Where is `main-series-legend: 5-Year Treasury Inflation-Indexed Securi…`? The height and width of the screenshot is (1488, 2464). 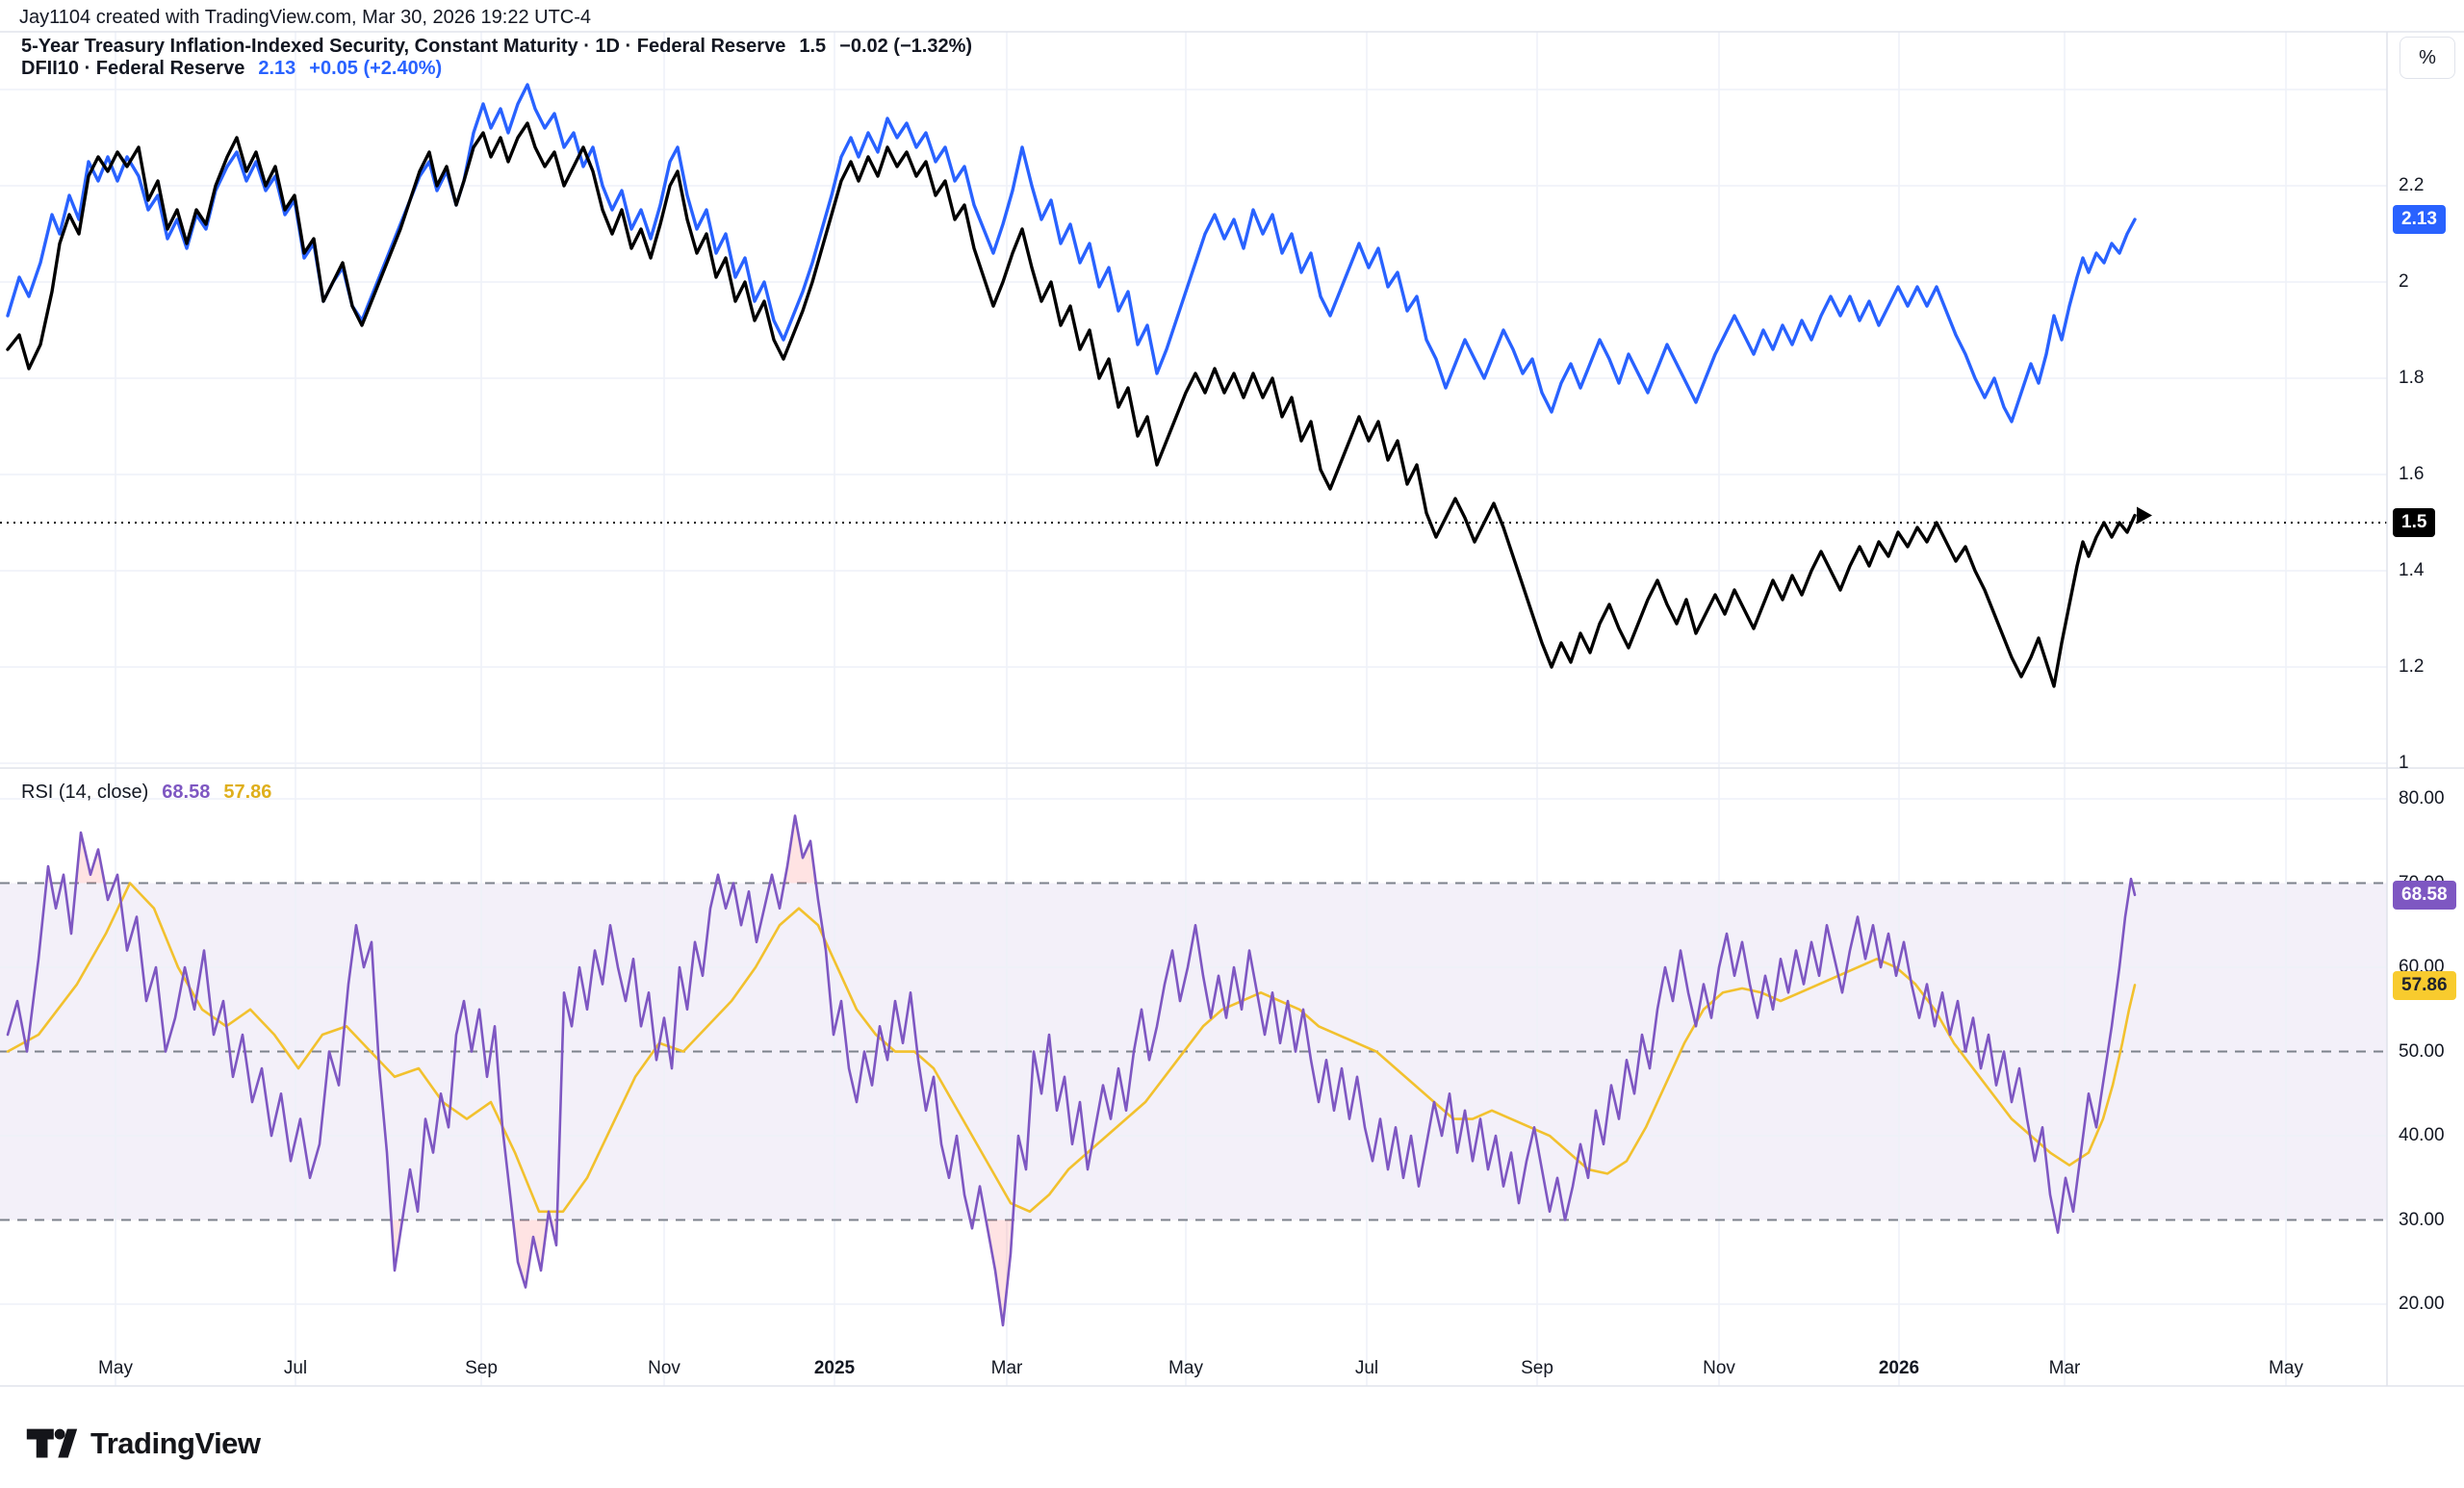
main-series-legend: 5-Year Treasury Inflation-Indexed Securi… is located at coordinates (496, 47).